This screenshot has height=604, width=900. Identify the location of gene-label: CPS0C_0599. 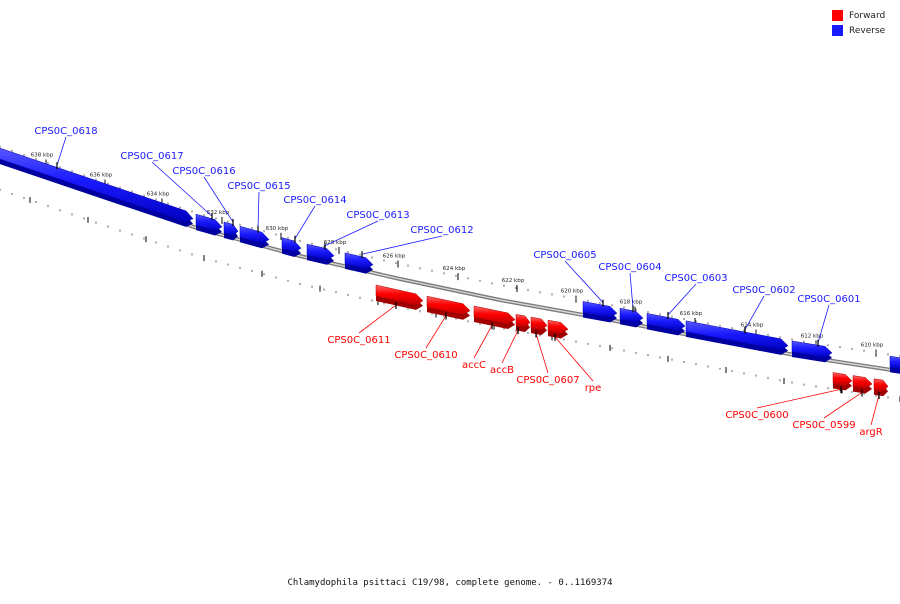
(823, 425).